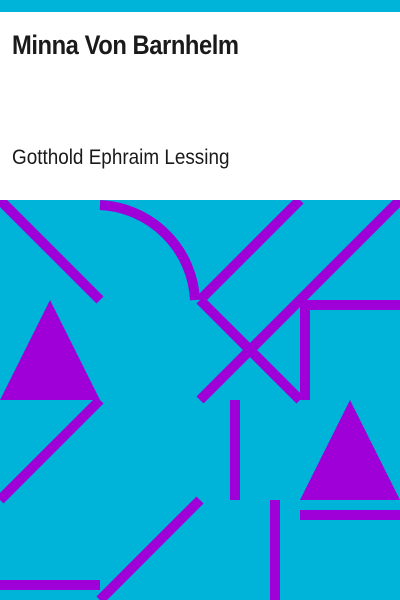 This screenshot has height=600, width=400. Describe the element at coordinates (200, 6) in the screenshot. I see `top-accent-bar` at that location.